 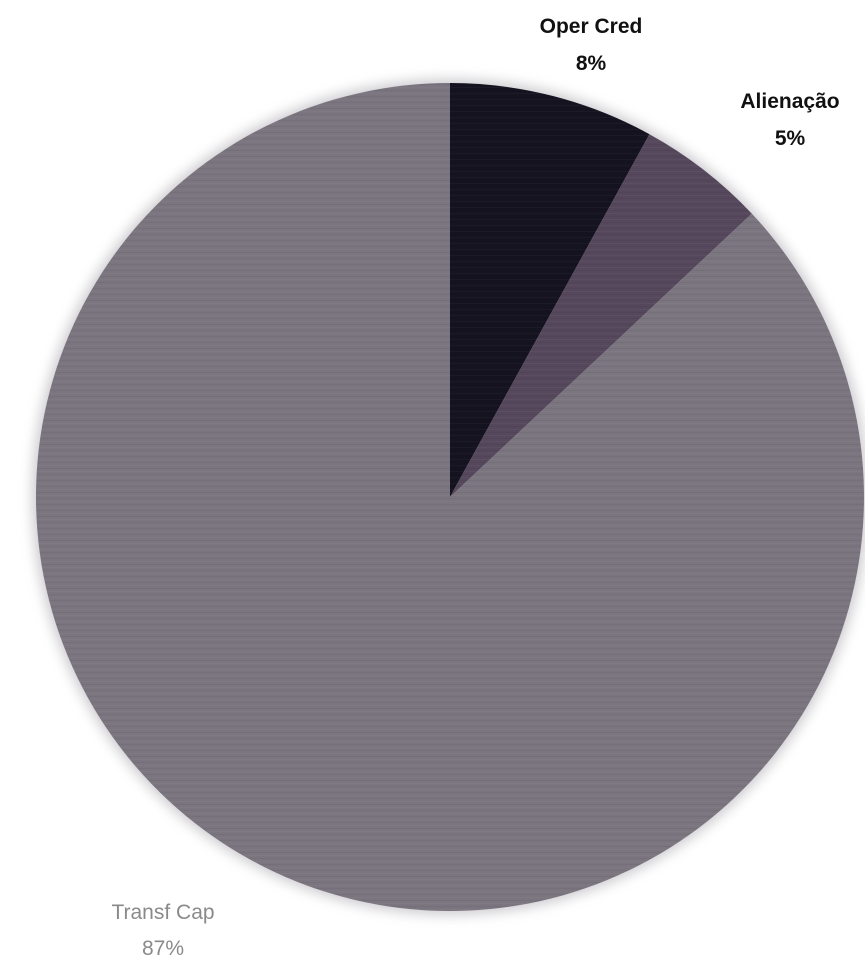 What do you see at coordinates (162, 912) in the screenshot?
I see `slice-label-name: Transf Cap` at bounding box center [162, 912].